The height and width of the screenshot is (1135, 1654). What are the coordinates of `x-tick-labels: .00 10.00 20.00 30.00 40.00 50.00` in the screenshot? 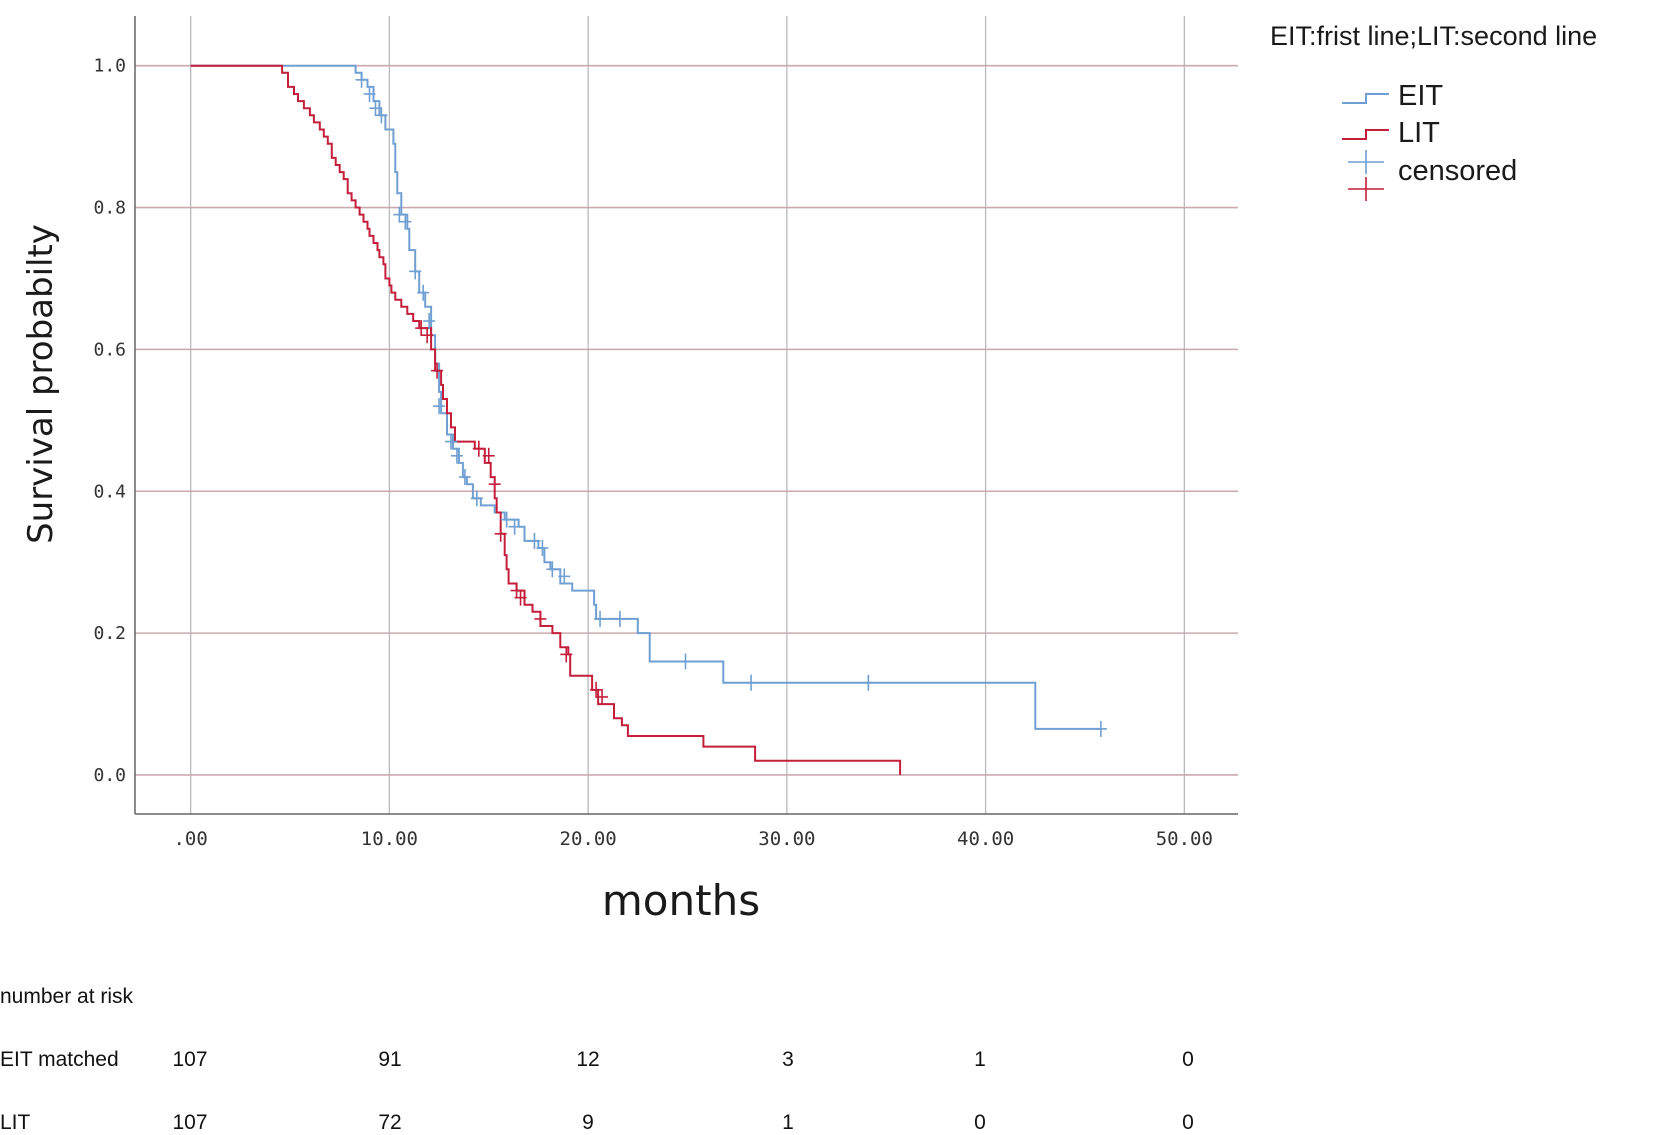 It's located at (692, 839).